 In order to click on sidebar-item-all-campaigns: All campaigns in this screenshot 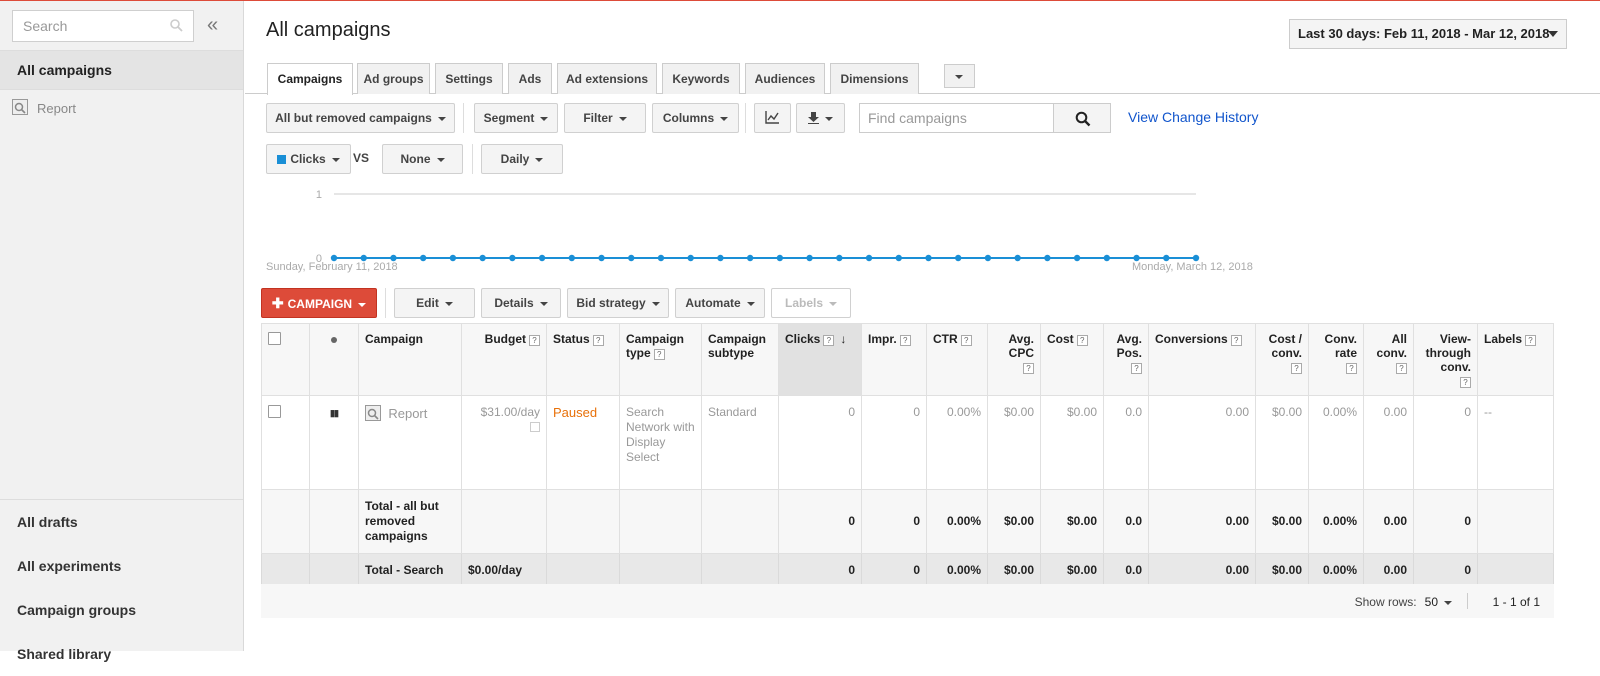, I will do `click(121, 70)`.